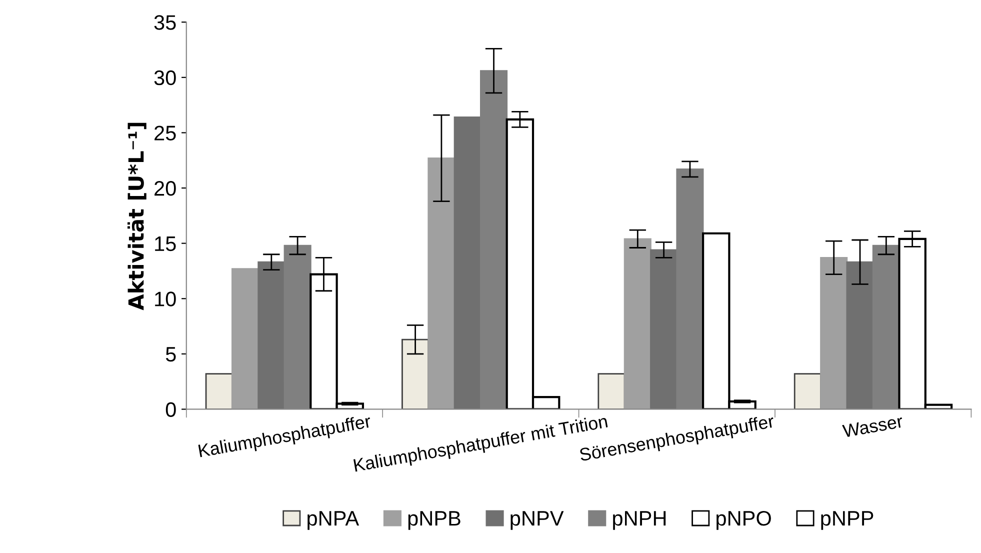  I want to click on y-tick-label: 25, so click(165, 133).